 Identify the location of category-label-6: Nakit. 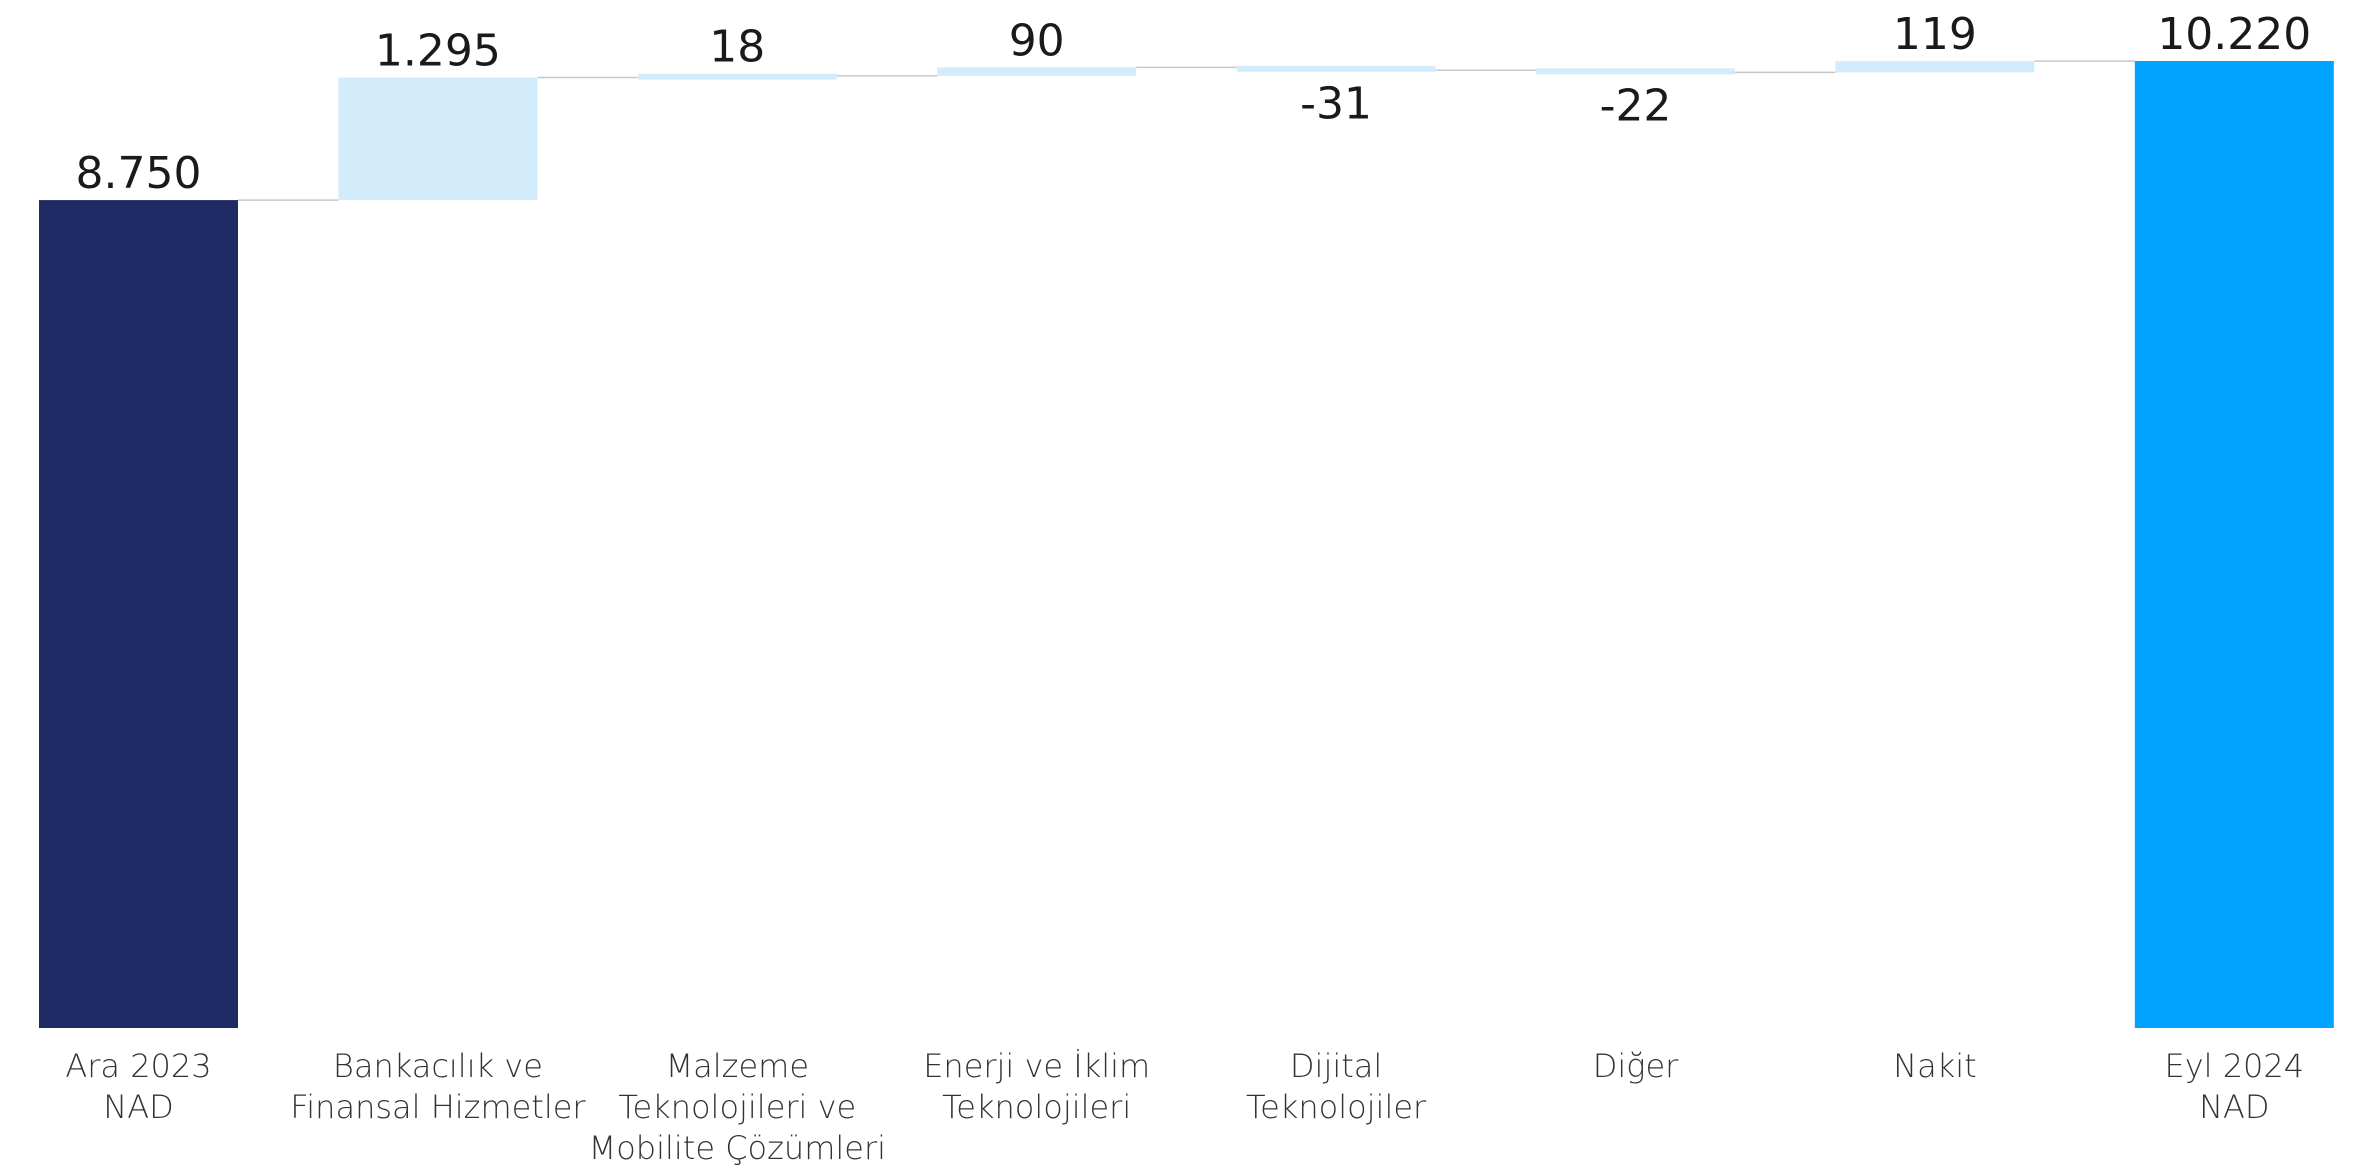
(1935, 1066).